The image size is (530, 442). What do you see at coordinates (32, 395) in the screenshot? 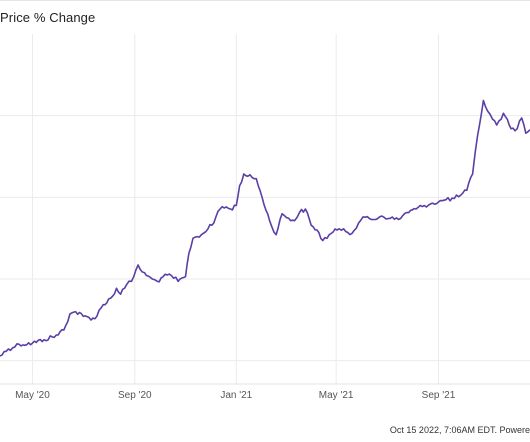
I see `x-tick-label: May '20` at bounding box center [32, 395].